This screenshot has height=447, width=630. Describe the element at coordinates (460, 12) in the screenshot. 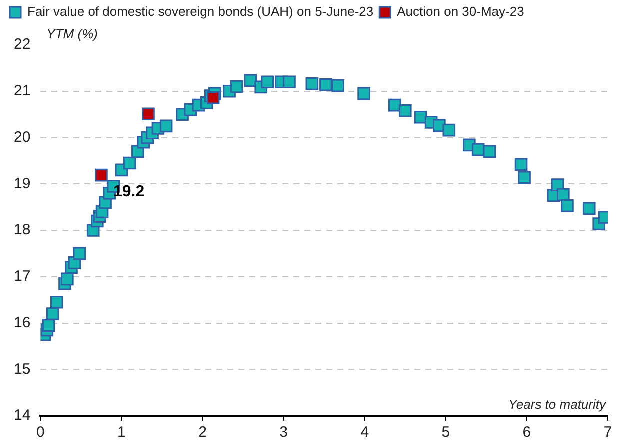

I see `legend-label: Auction on 30-May-23` at that location.